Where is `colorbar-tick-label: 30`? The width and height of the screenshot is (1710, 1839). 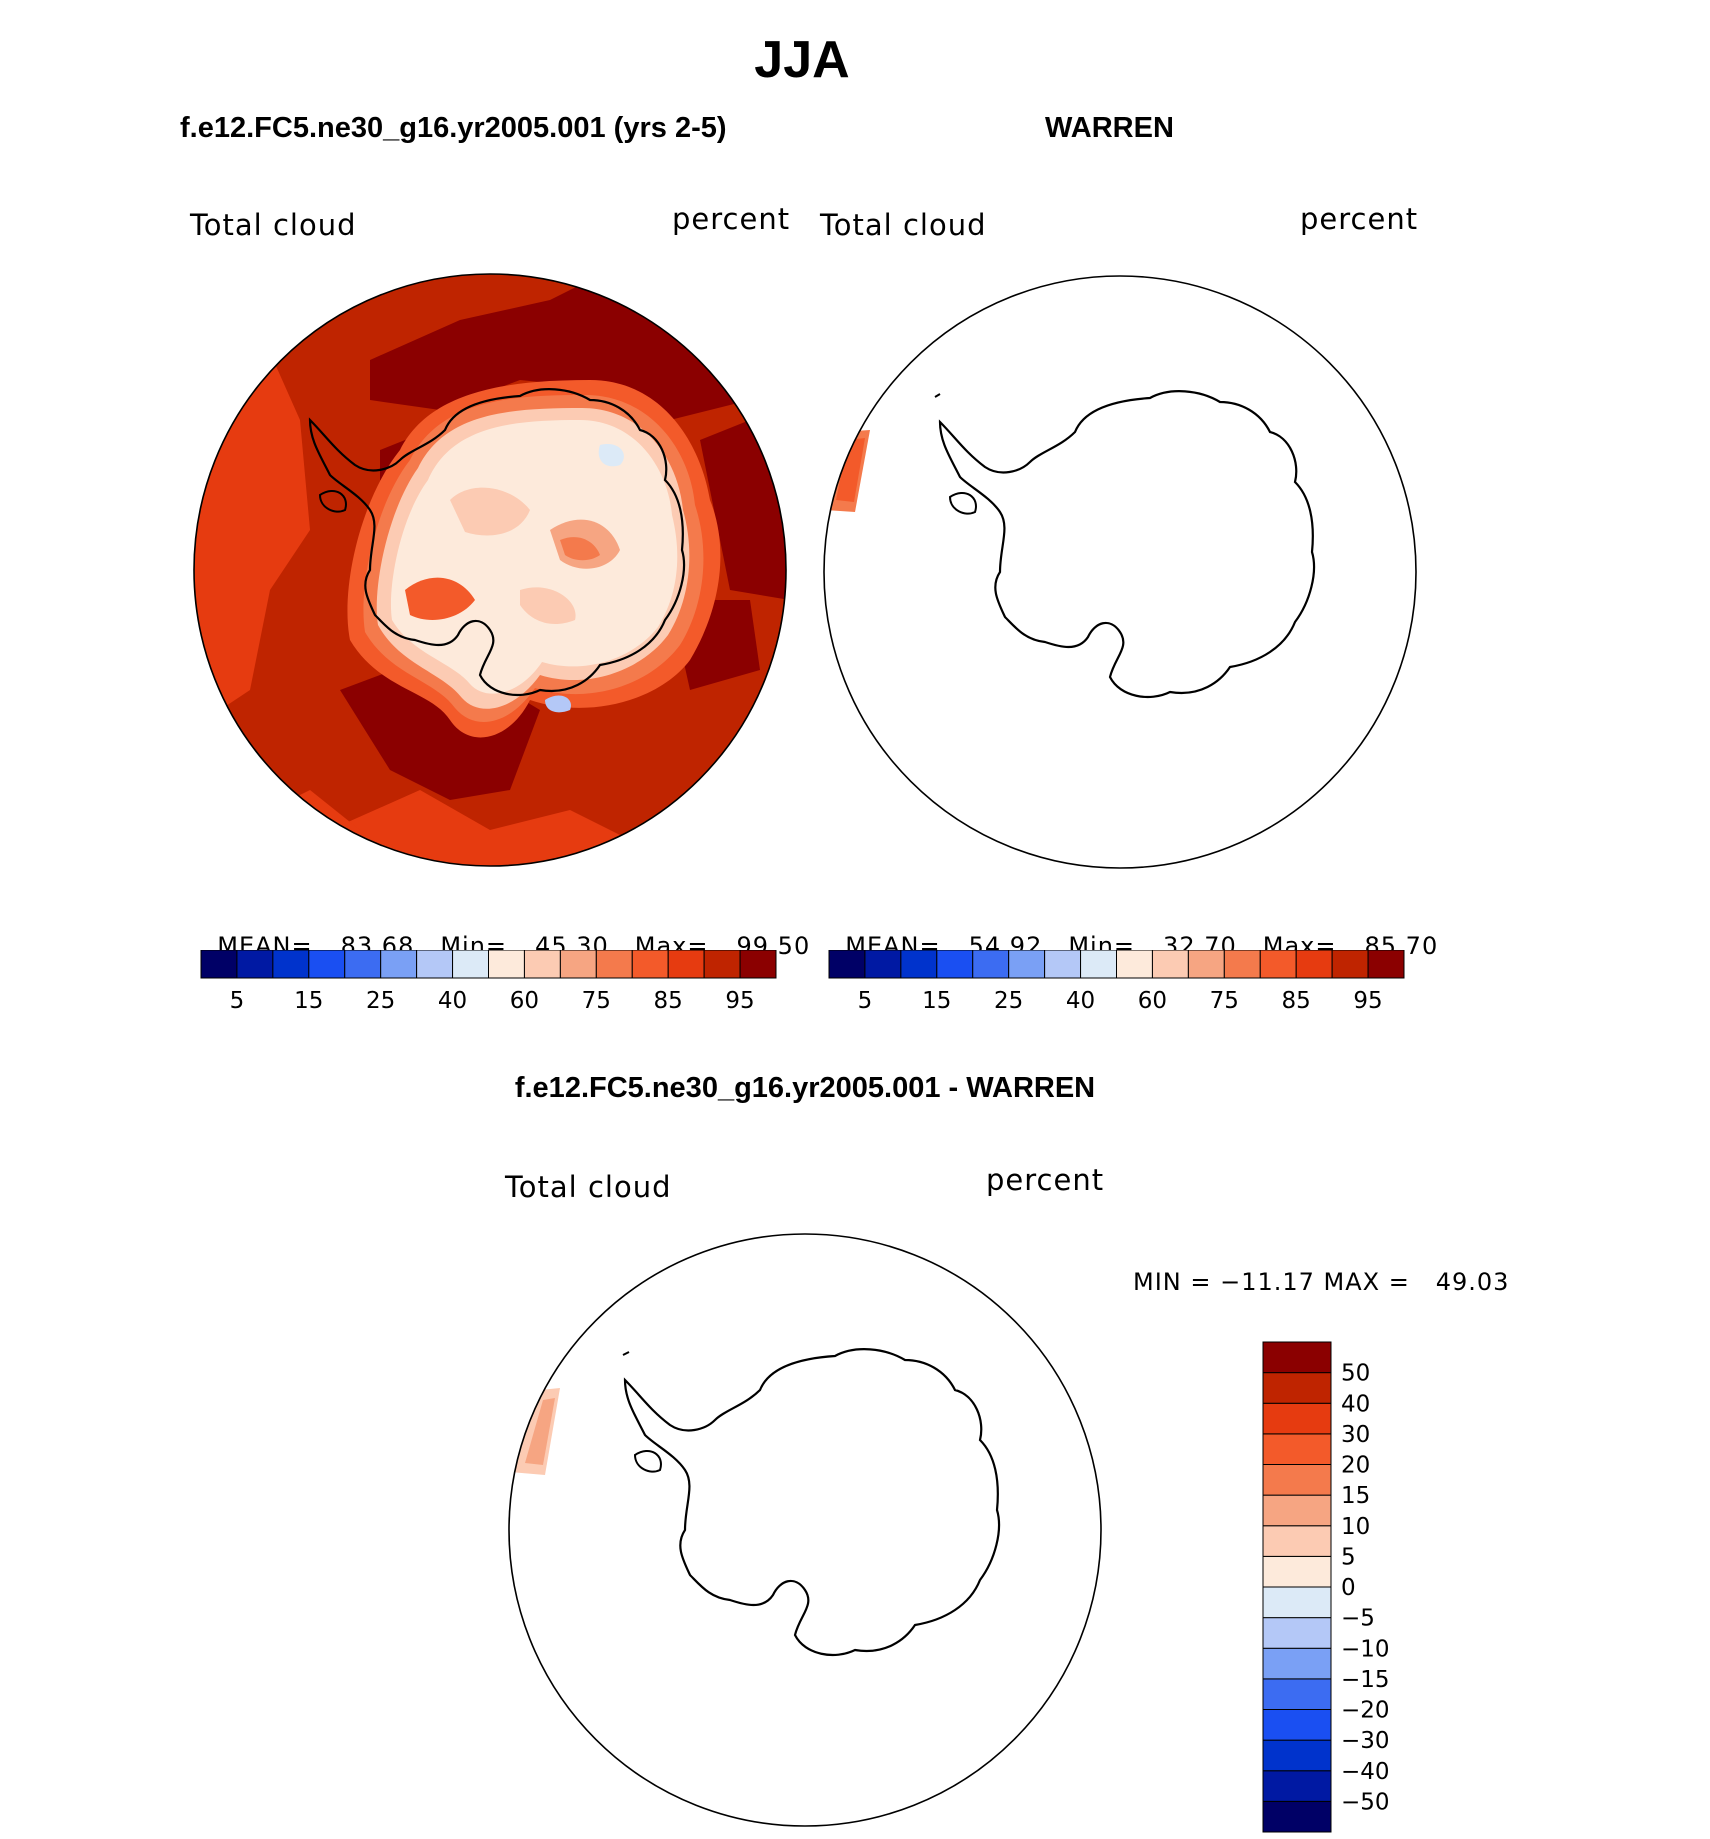 colorbar-tick-label: 30 is located at coordinates (1355, 1435).